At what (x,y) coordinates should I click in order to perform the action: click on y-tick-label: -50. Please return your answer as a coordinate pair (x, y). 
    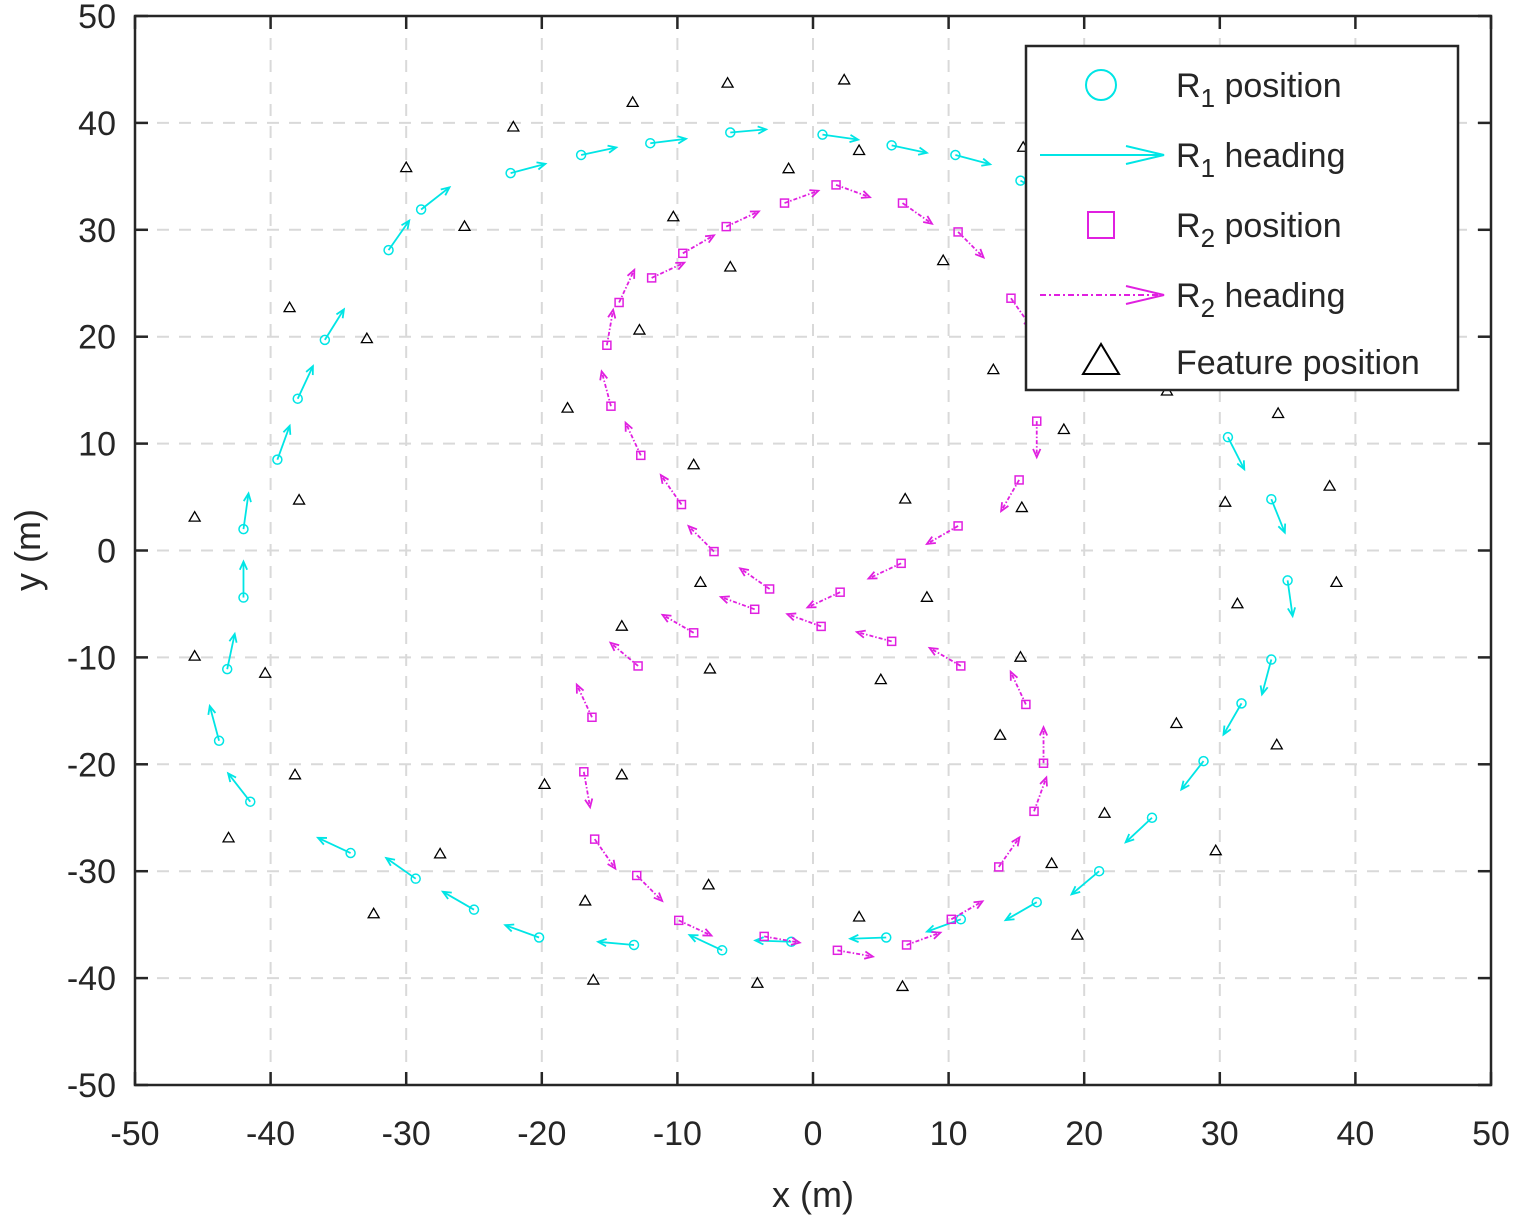
    Looking at the image, I should click on (91, 1086).